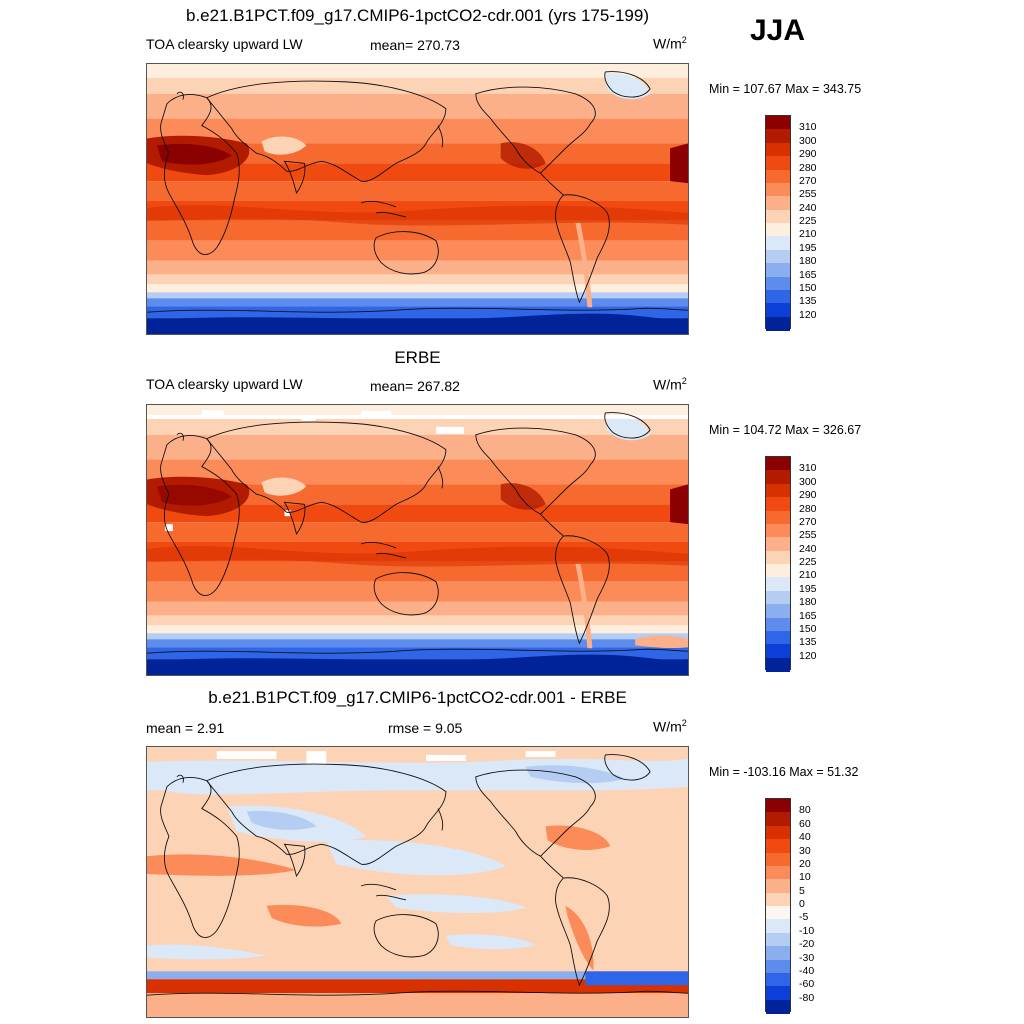 This screenshot has width=1024, height=1024. I want to click on colorbar-tick-label: 40, so click(805, 837).